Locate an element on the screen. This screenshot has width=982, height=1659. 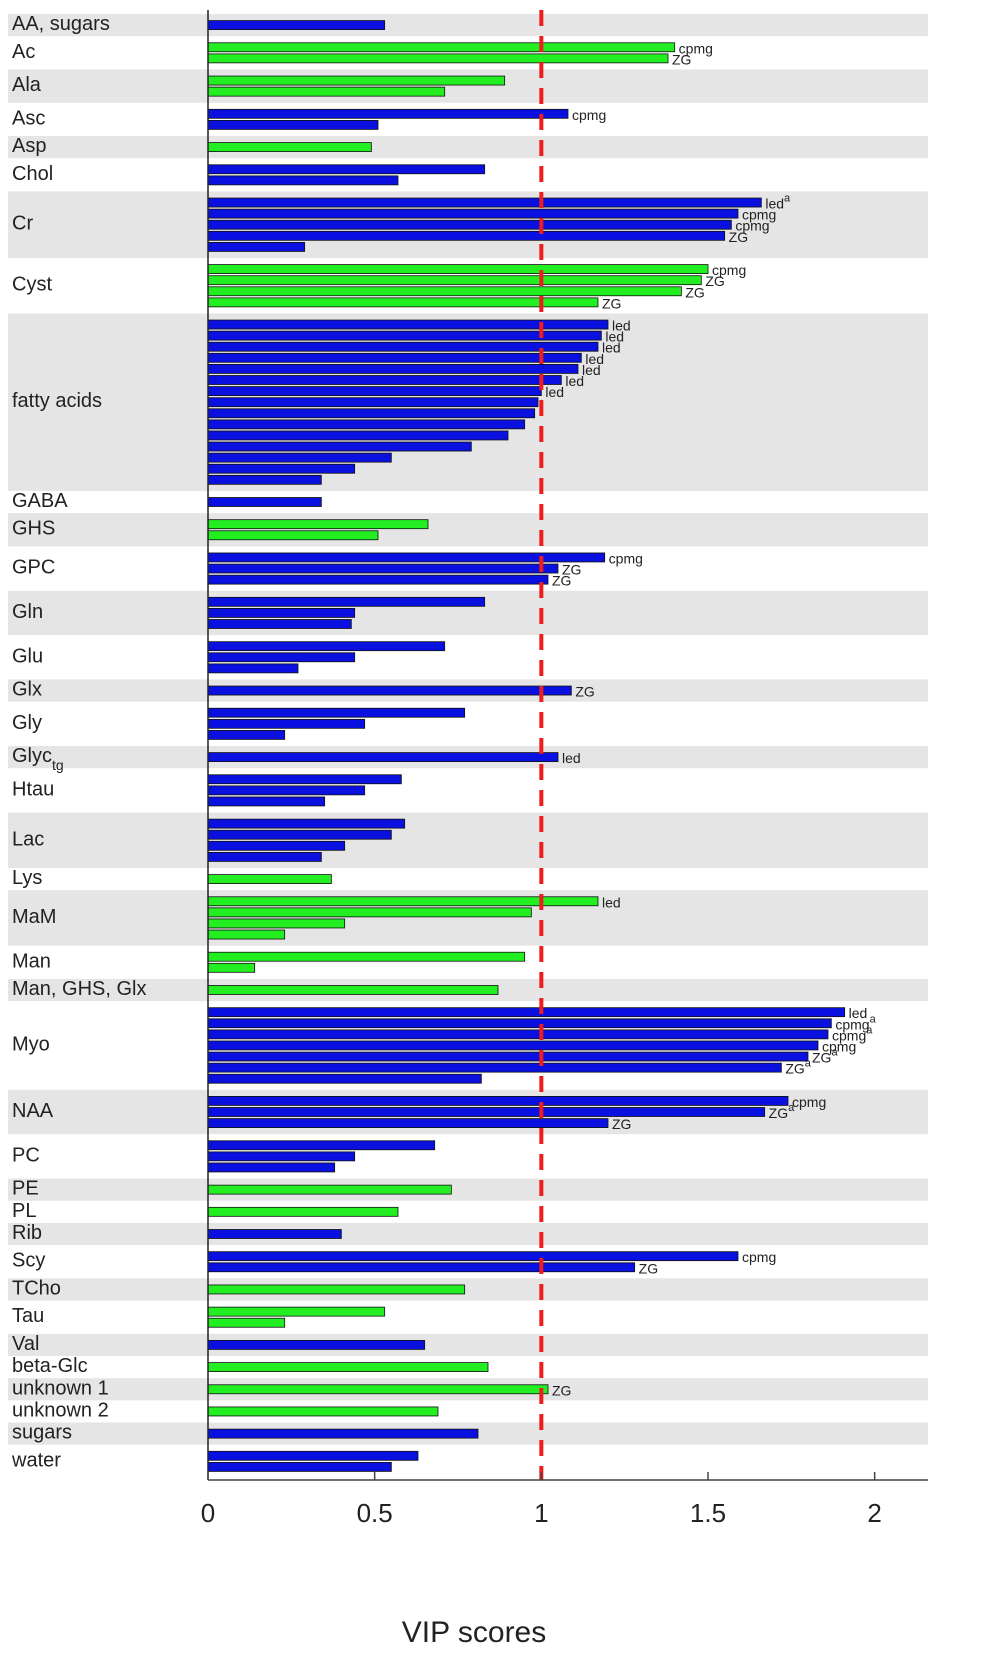
group-label: Asc is located at coordinates (28, 119).